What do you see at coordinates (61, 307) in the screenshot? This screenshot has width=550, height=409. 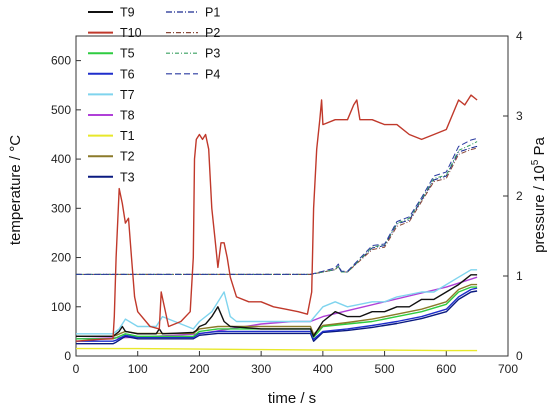 I see `y-left-tick-label: 100` at bounding box center [61, 307].